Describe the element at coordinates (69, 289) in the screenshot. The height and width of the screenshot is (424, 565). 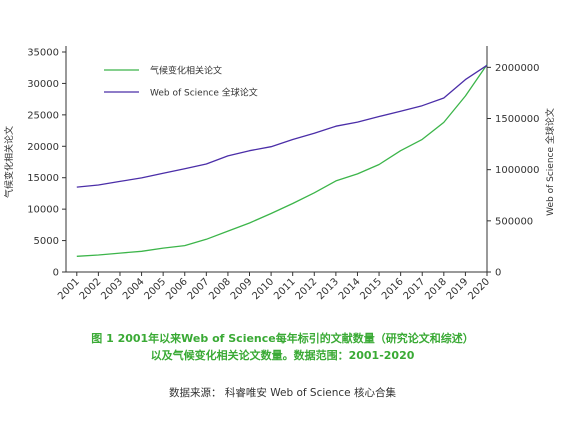
I see `x-tick-label: 2001` at that location.